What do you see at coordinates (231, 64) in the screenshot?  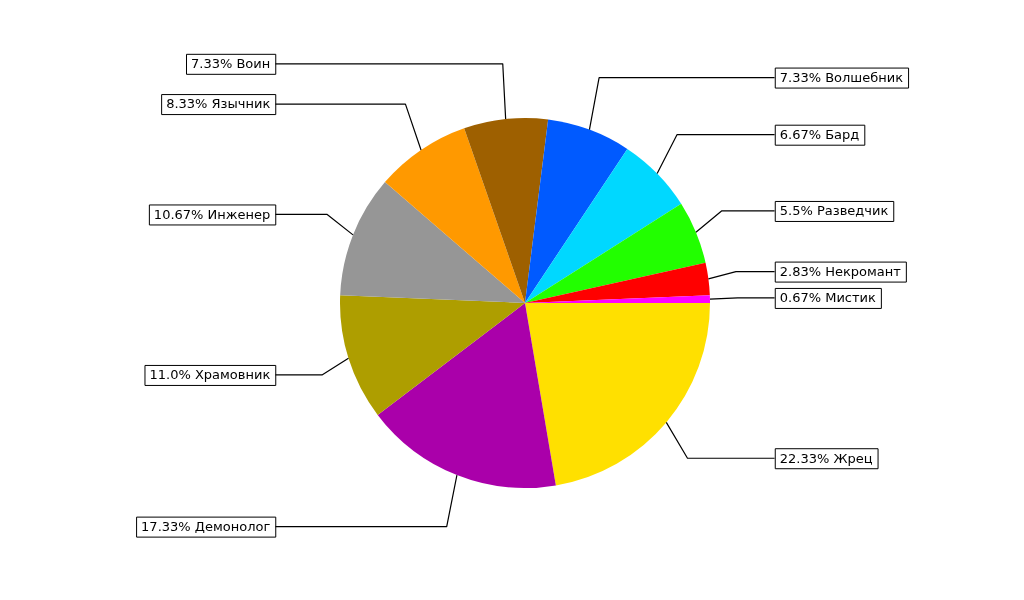 I see `slice-label: 7.33% Воин` at bounding box center [231, 64].